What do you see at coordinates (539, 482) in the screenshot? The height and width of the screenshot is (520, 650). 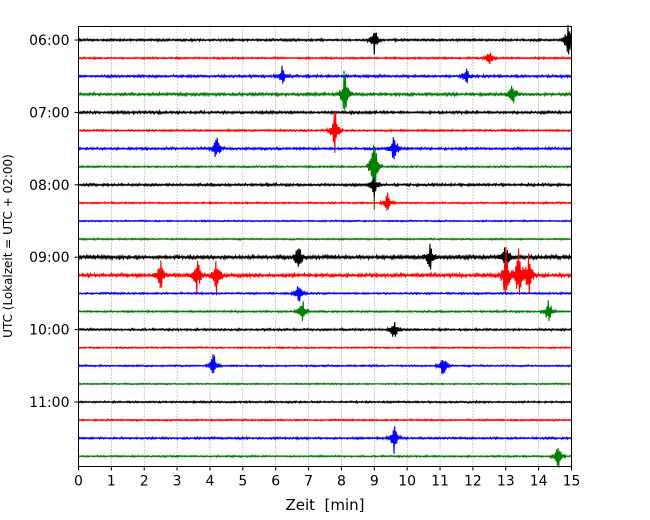 I see `x-tick-label: 14` at bounding box center [539, 482].